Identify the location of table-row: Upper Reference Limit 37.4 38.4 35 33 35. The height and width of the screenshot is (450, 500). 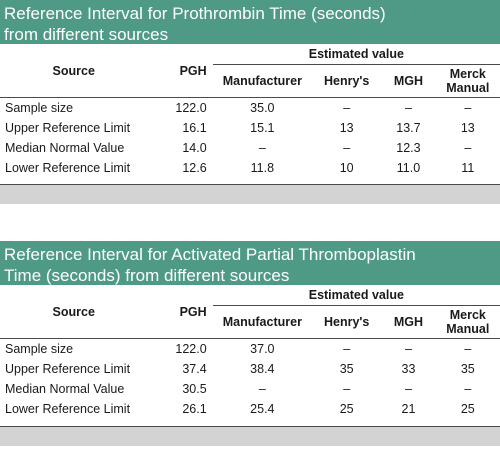
(250, 369).